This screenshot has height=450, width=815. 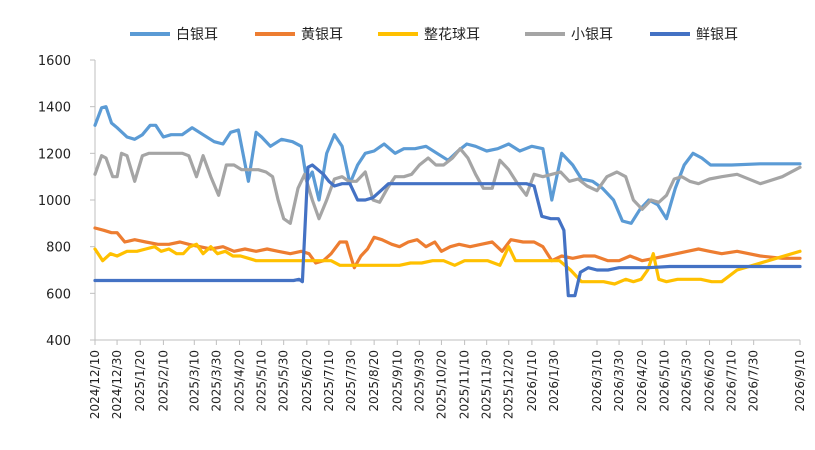 What do you see at coordinates (197, 35) in the screenshot?
I see `legend-label: 白银耳` at bounding box center [197, 35].